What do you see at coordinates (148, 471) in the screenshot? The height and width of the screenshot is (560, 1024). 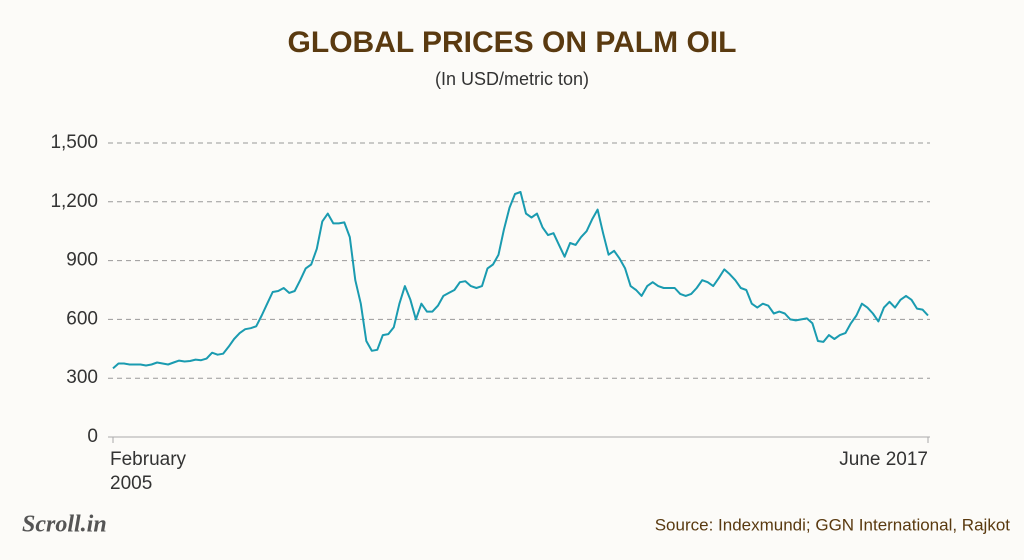 I see `x-tick-label: February 2005` at bounding box center [148, 471].